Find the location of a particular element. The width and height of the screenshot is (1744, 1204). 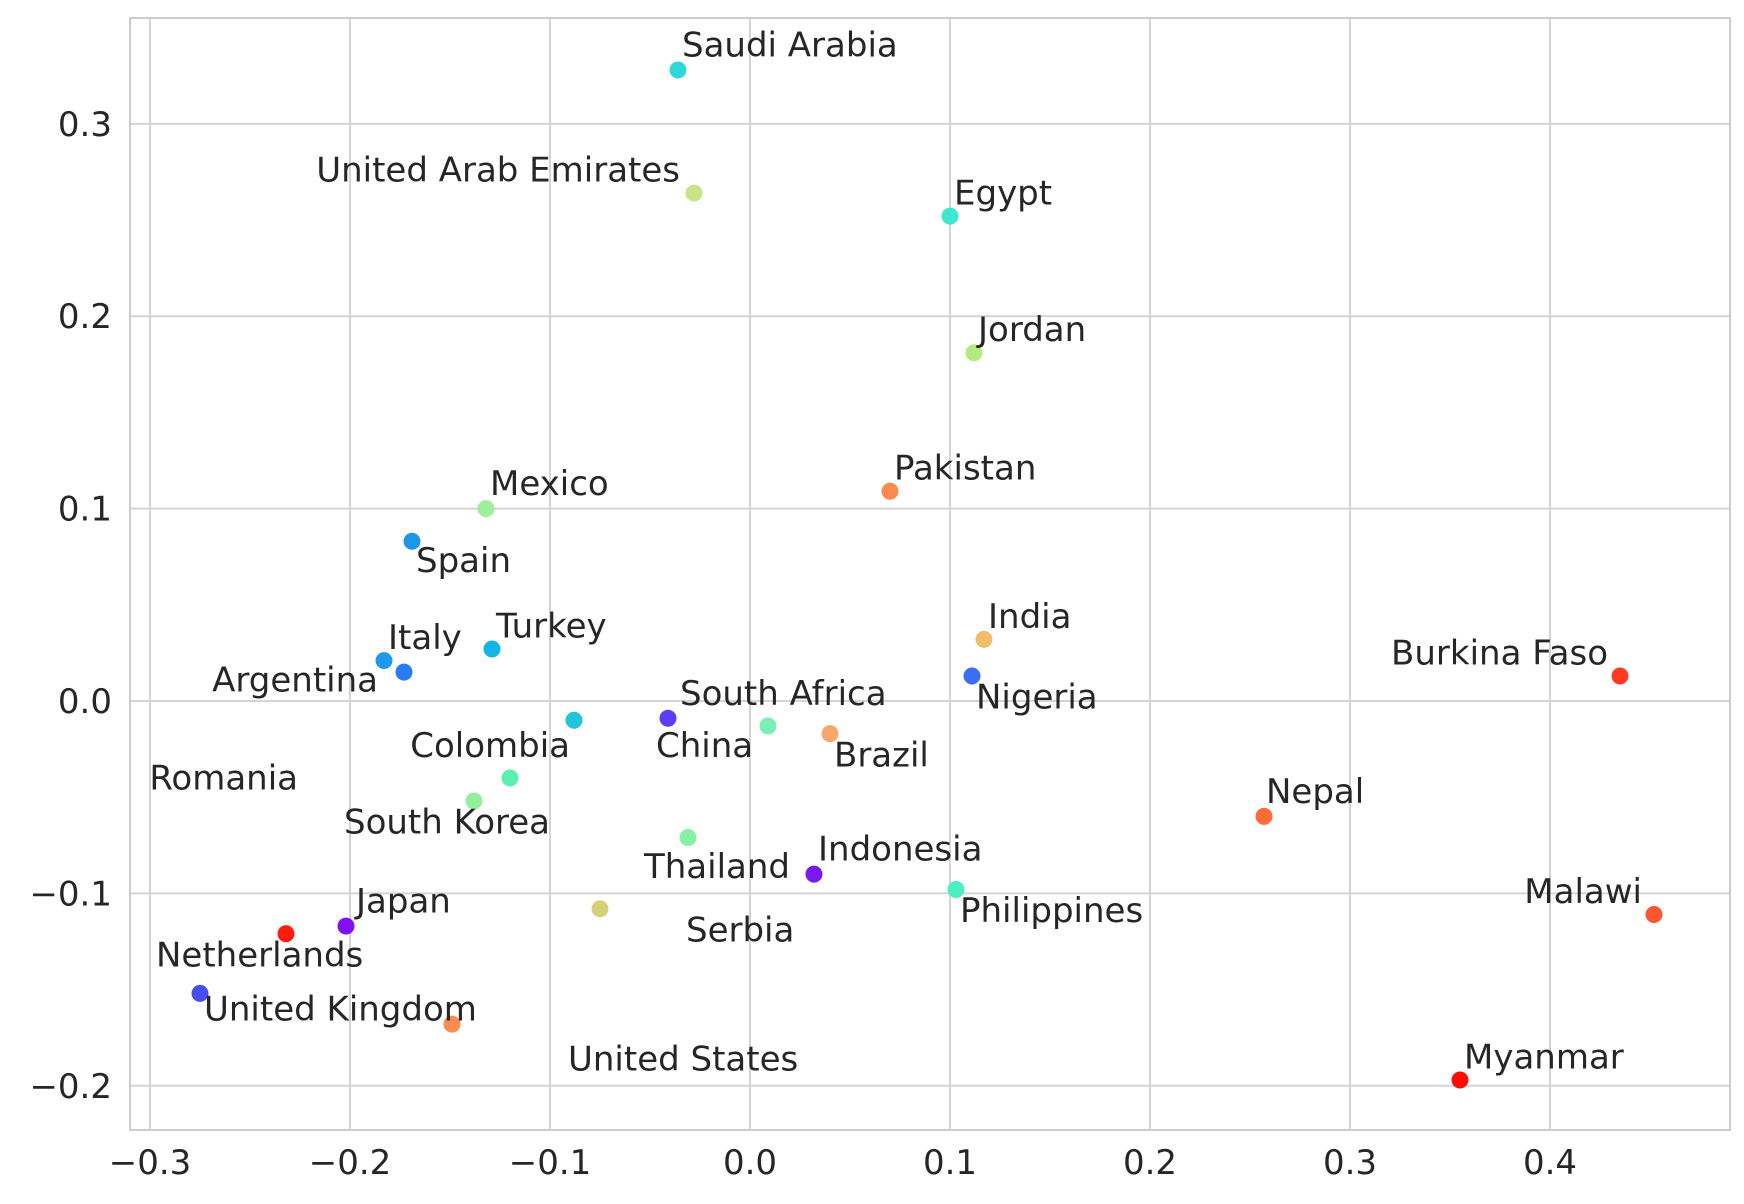

y-tick-label: −0.1 is located at coordinates (70, 894).